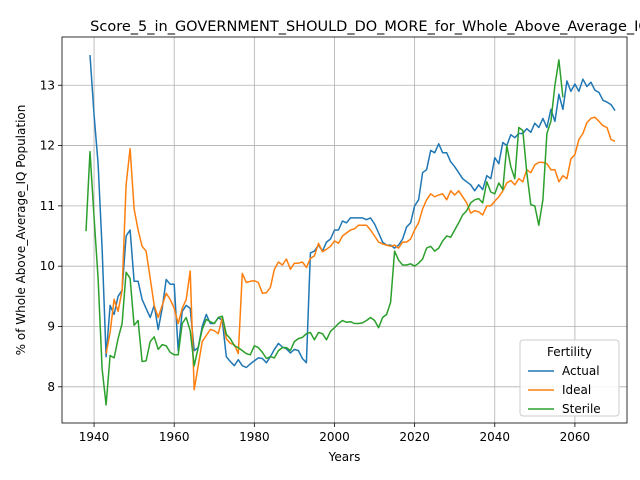 The image size is (640, 480). Describe the element at coordinates (494, 437) in the screenshot. I see `x-tick-label: 2040` at that location.